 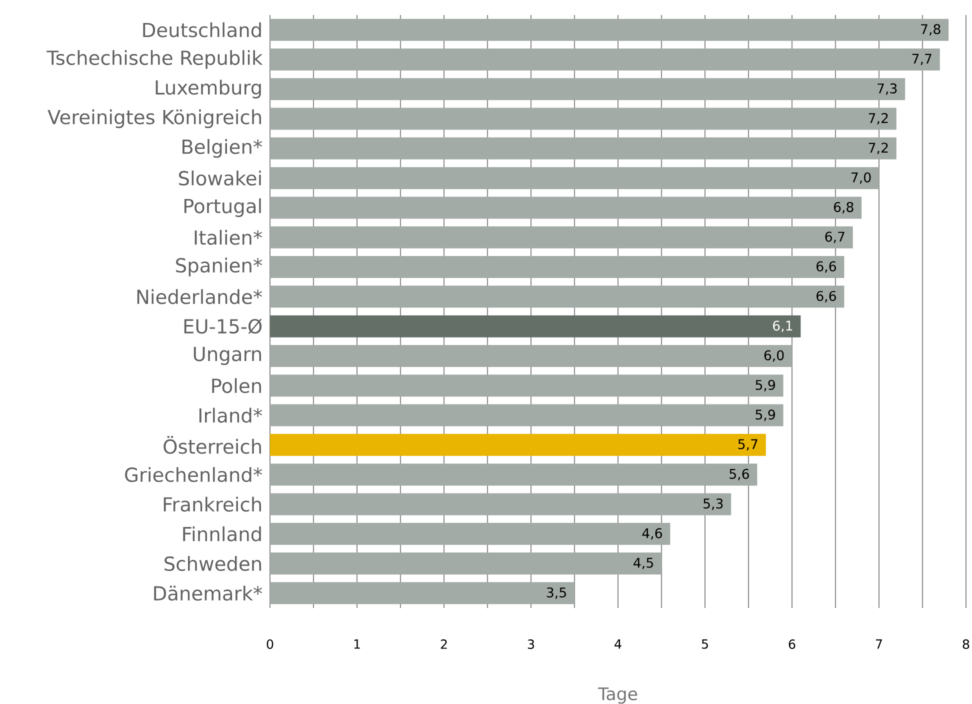 I want to click on y-tick-label: Dänemark*, so click(x=208, y=593).